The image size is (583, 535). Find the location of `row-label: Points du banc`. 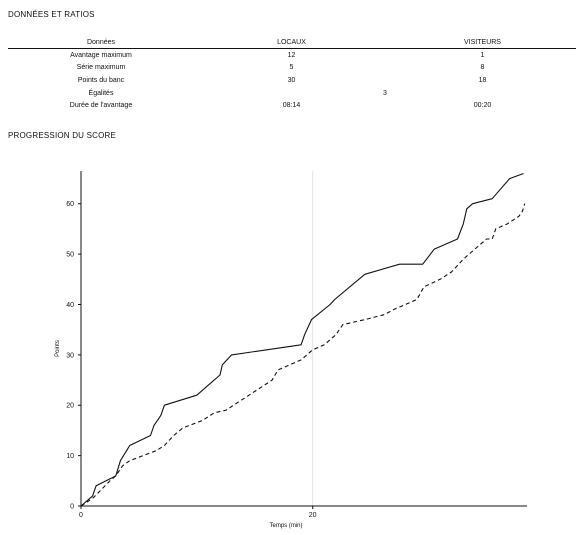

row-label: Points du banc is located at coordinates (101, 80).